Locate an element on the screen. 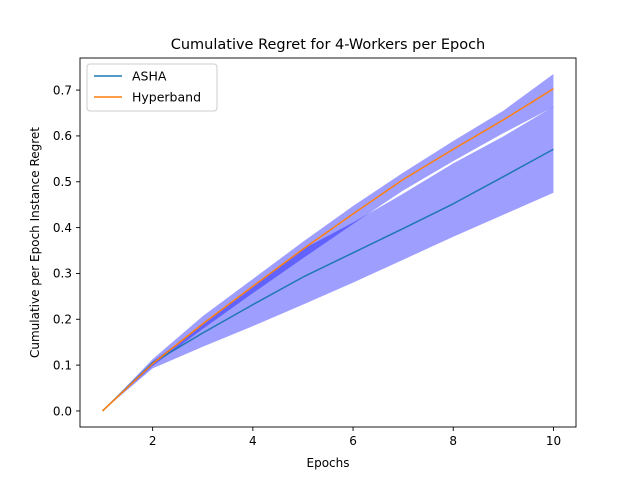  x-axis-ticks: 2 4 6 8 10 is located at coordinates (355, 437).